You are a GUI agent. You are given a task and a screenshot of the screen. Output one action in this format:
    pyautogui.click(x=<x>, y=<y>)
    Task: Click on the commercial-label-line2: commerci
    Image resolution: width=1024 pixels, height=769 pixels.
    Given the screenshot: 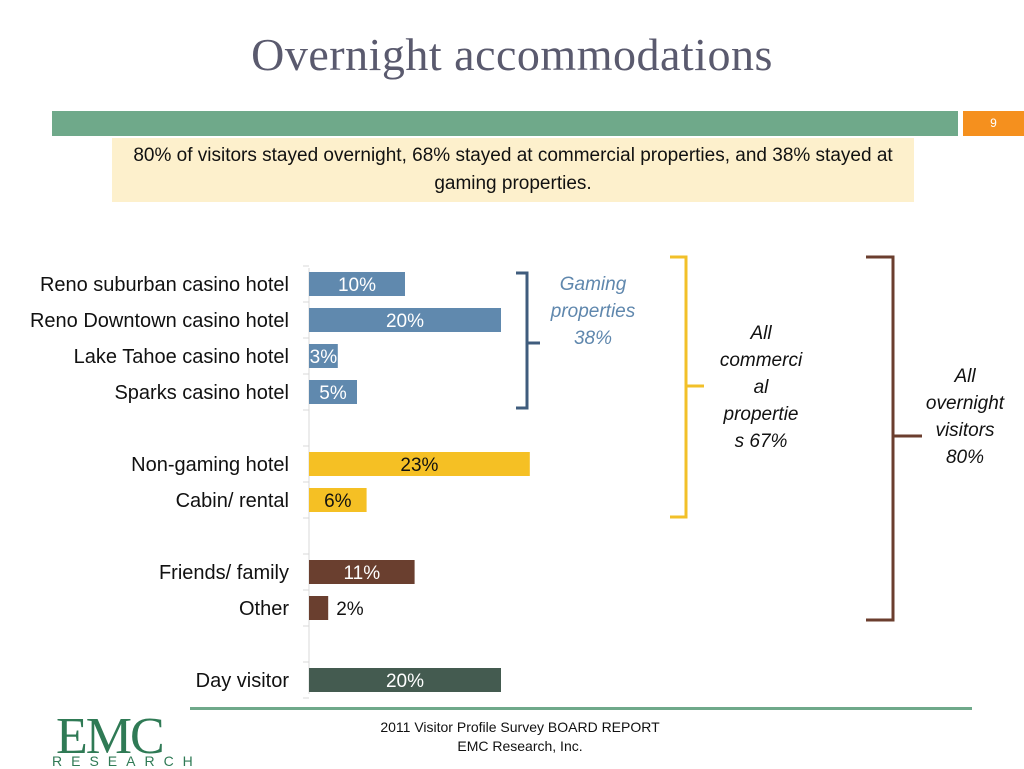 What is the action you would take?
    pyautogui.click(x=761, y=360)
    